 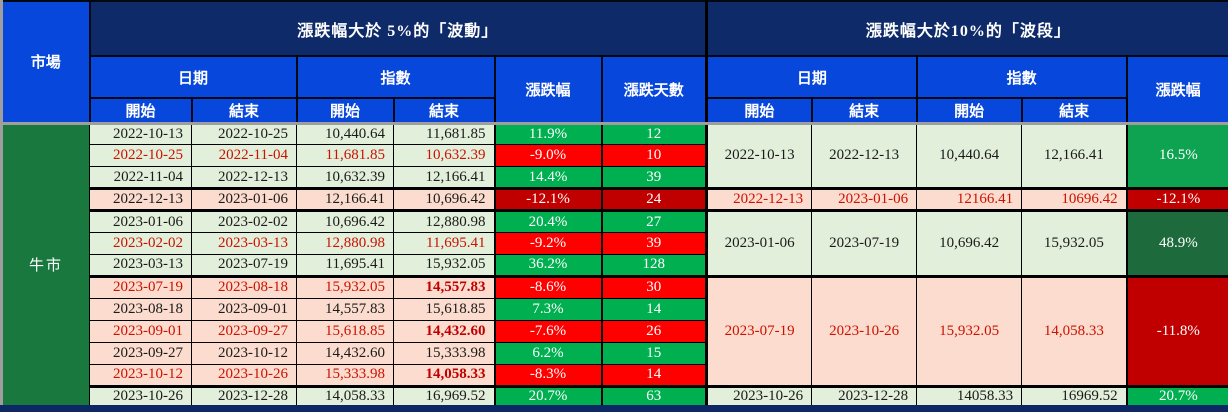 I want to click on cell-right-pct: -12.1%, so click(x=1176, y=200).